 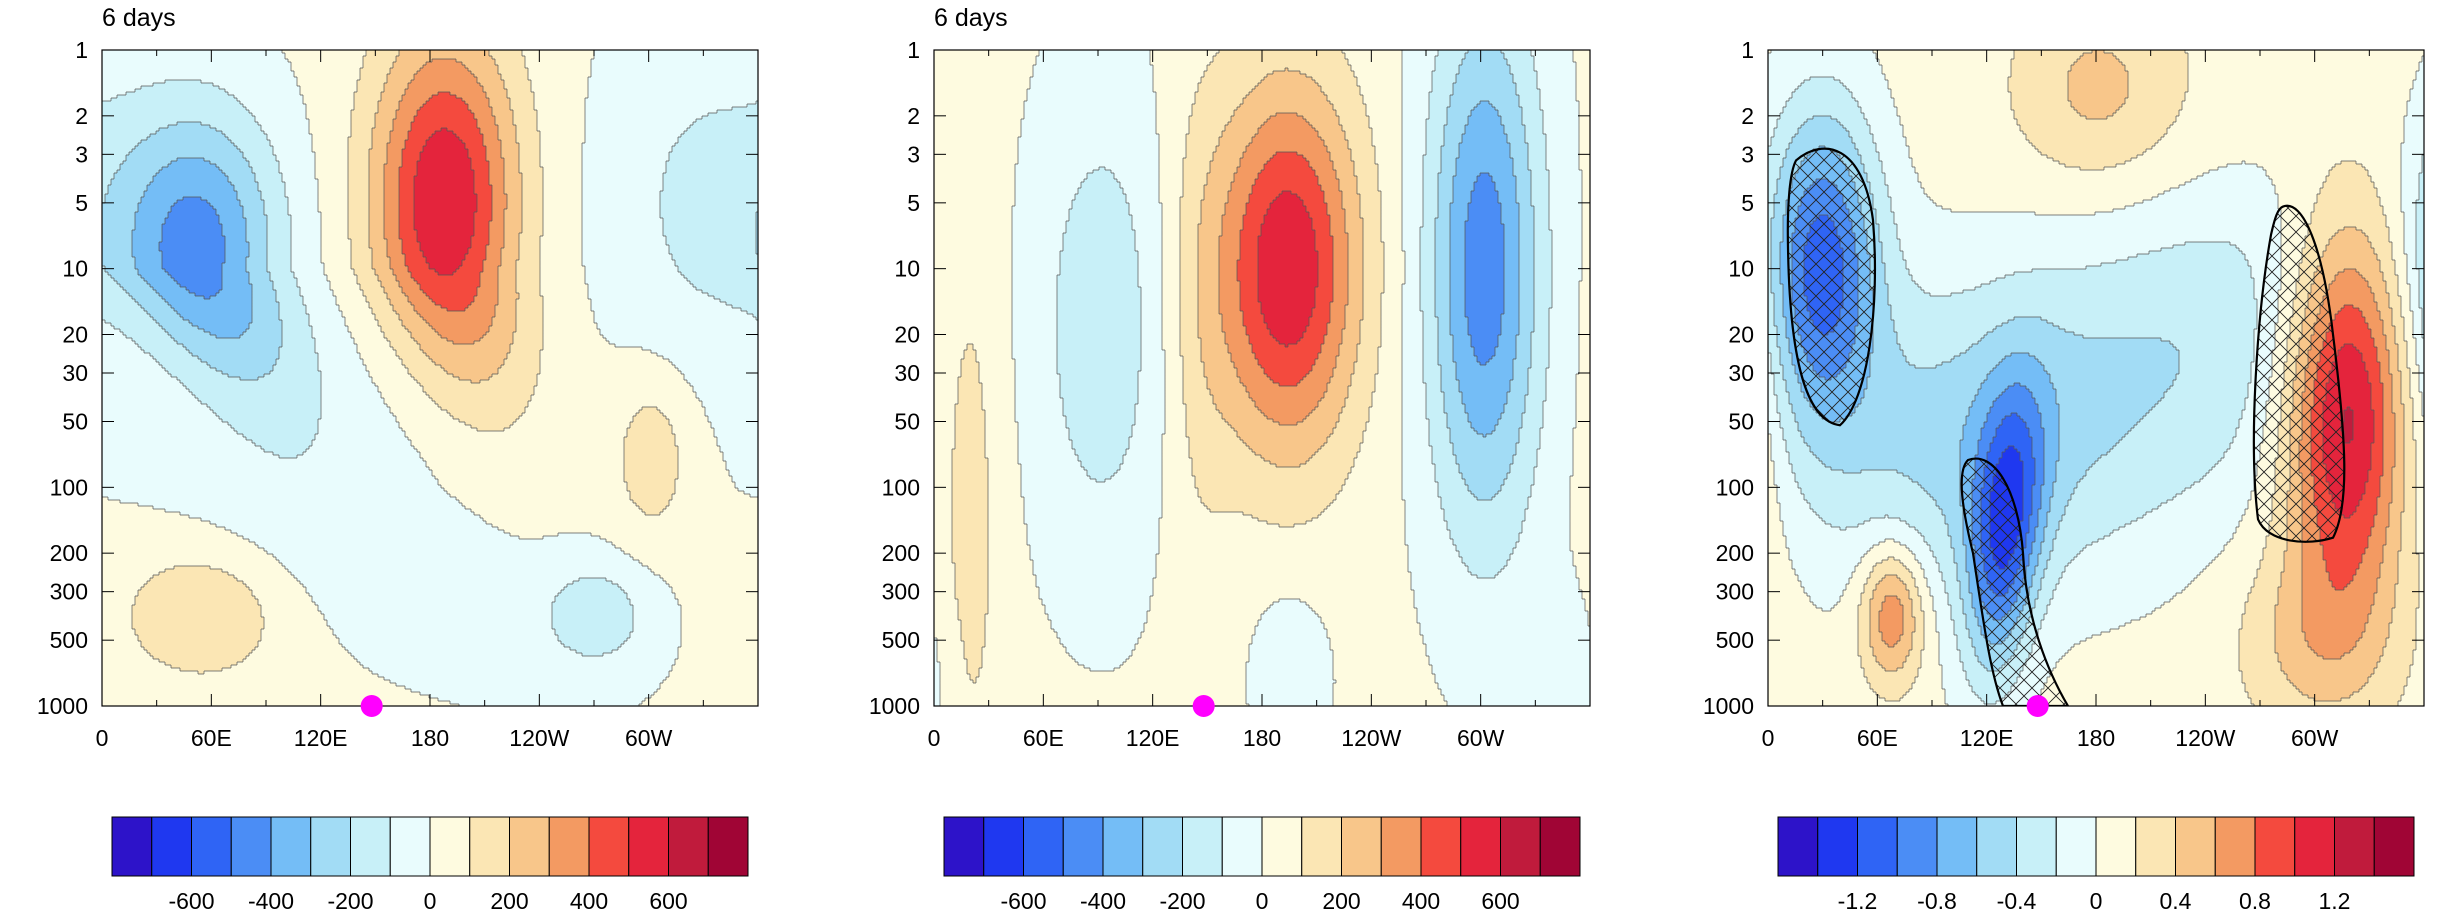 I want to click on colorbar-tick-label: 400, so click(x=1421, y=901).